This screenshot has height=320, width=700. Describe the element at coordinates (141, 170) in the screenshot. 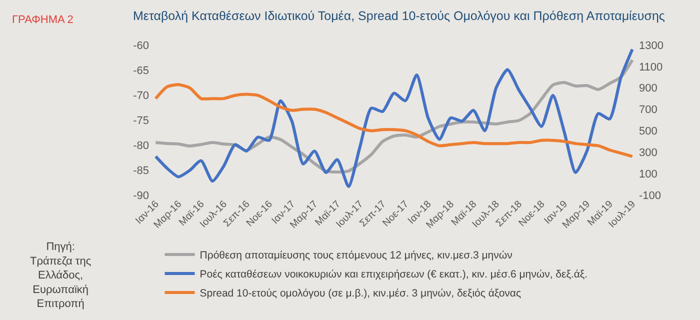

I see `y-tick-label: -85` at that location.